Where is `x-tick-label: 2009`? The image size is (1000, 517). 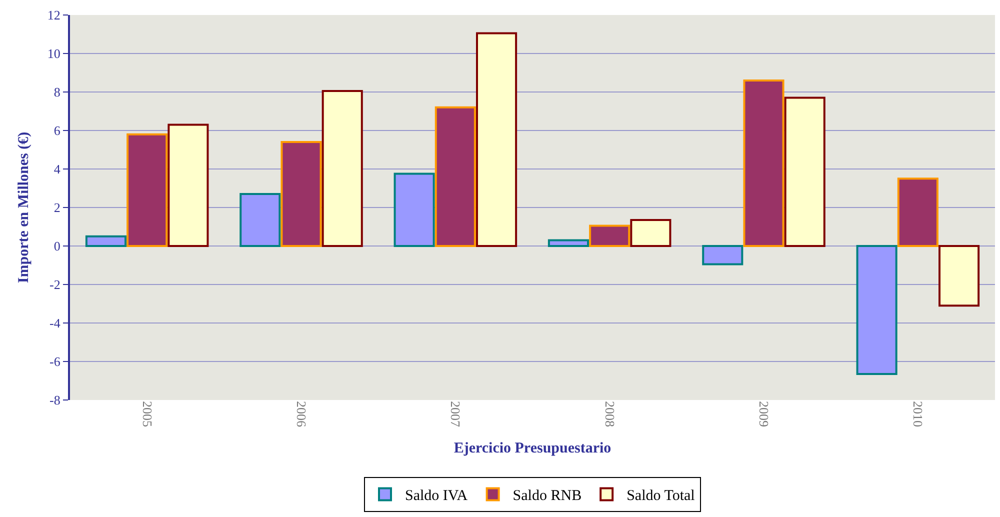
x-tick-label: 2009 is located at coordinates (764, 414).